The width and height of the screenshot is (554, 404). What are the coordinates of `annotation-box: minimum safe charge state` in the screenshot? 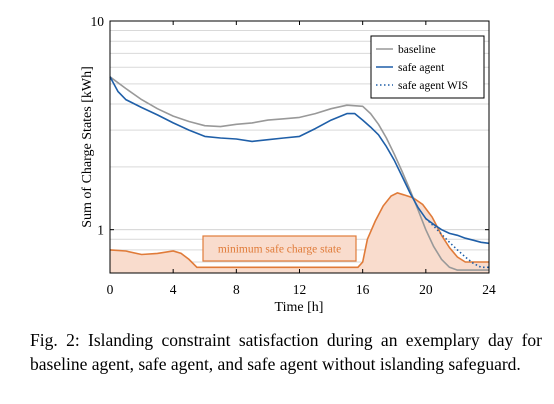 It's located at (279, 248).